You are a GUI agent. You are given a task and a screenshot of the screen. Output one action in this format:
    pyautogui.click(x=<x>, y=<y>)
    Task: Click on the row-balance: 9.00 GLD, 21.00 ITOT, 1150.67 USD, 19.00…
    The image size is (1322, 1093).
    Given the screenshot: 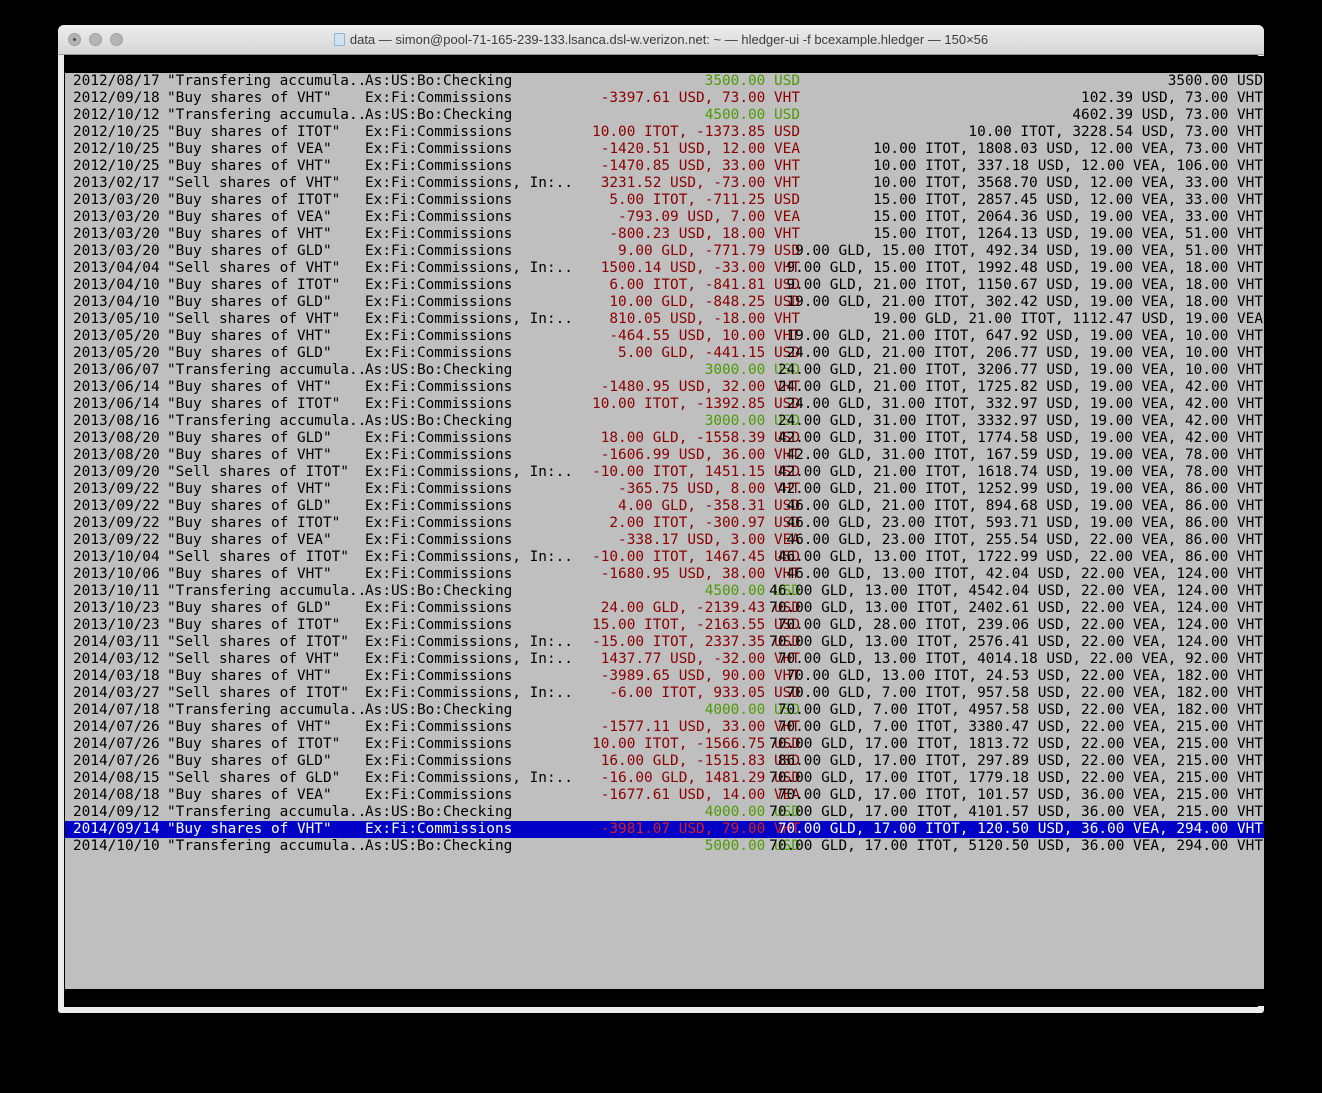 What is the action you would take?
    pyautogui.click(x=1024, y=285)
    